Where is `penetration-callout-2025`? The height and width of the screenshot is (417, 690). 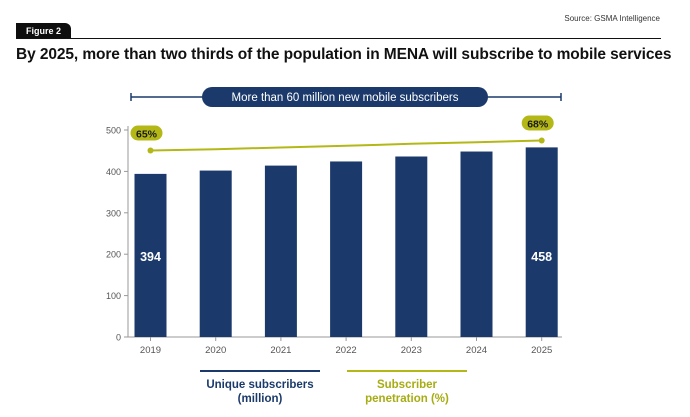
penetration-callout-2025 is located at coordinates (537, 123).